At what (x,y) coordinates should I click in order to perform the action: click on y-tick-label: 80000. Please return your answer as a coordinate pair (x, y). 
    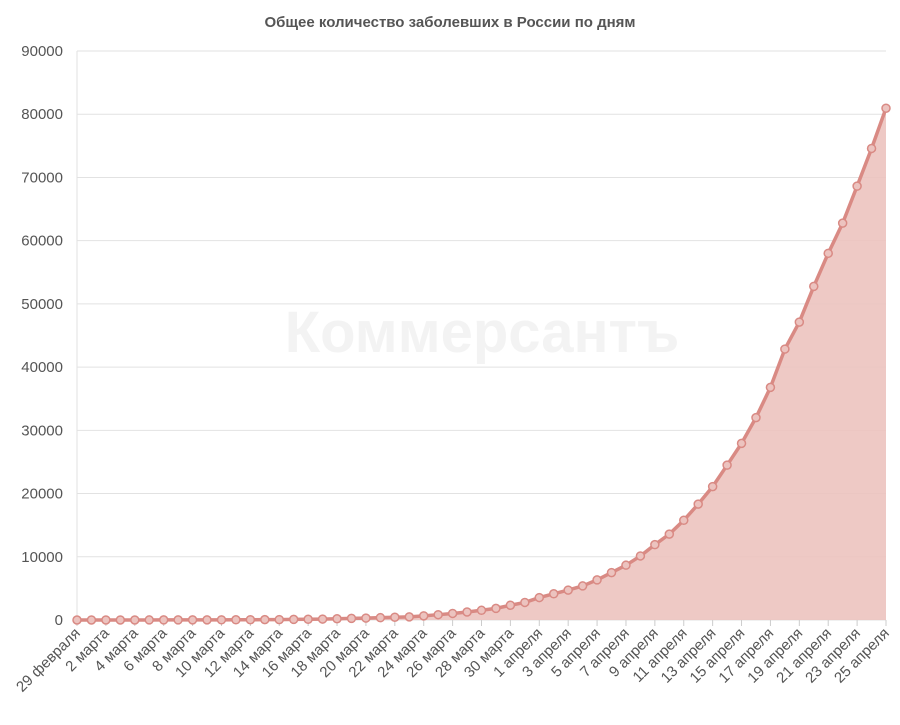
    Looking at the image, I should click on (42, 114).